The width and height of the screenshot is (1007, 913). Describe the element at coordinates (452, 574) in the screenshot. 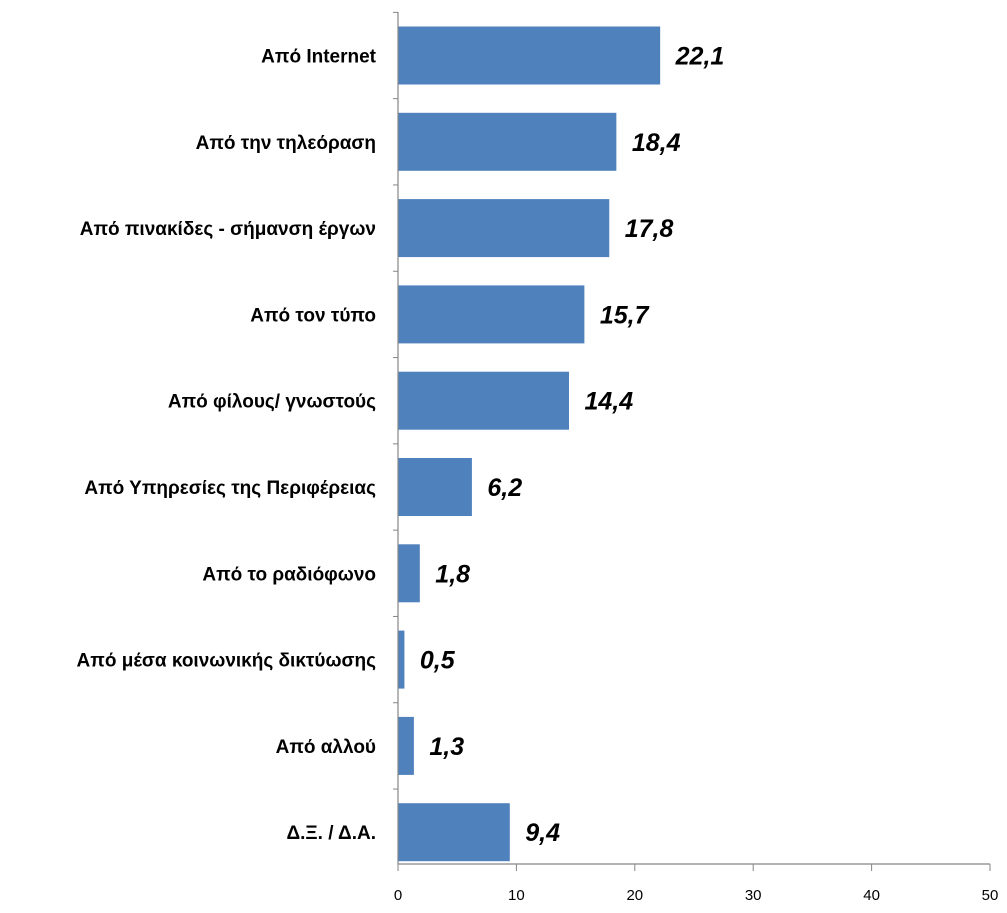

I see `data-label: 1,8` at that location.